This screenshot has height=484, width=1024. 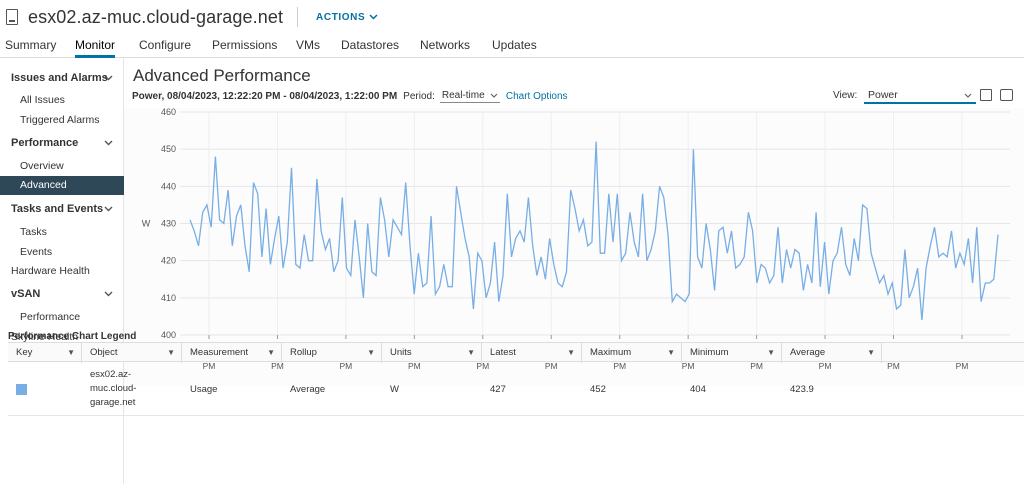 What do you see at coordinates (26, 294) in the screenshot?
I see `sidebar-group-label: vSAN` at bounding box center [26, 294].